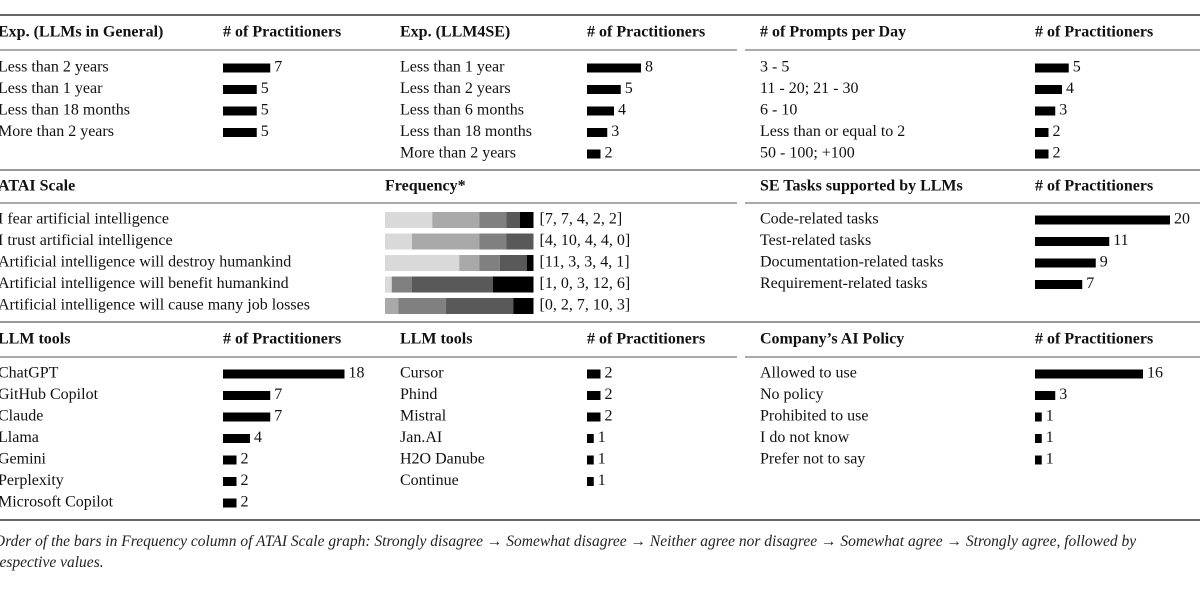  I want to click on row-label: GitHub Copilot, so click(49, 394).